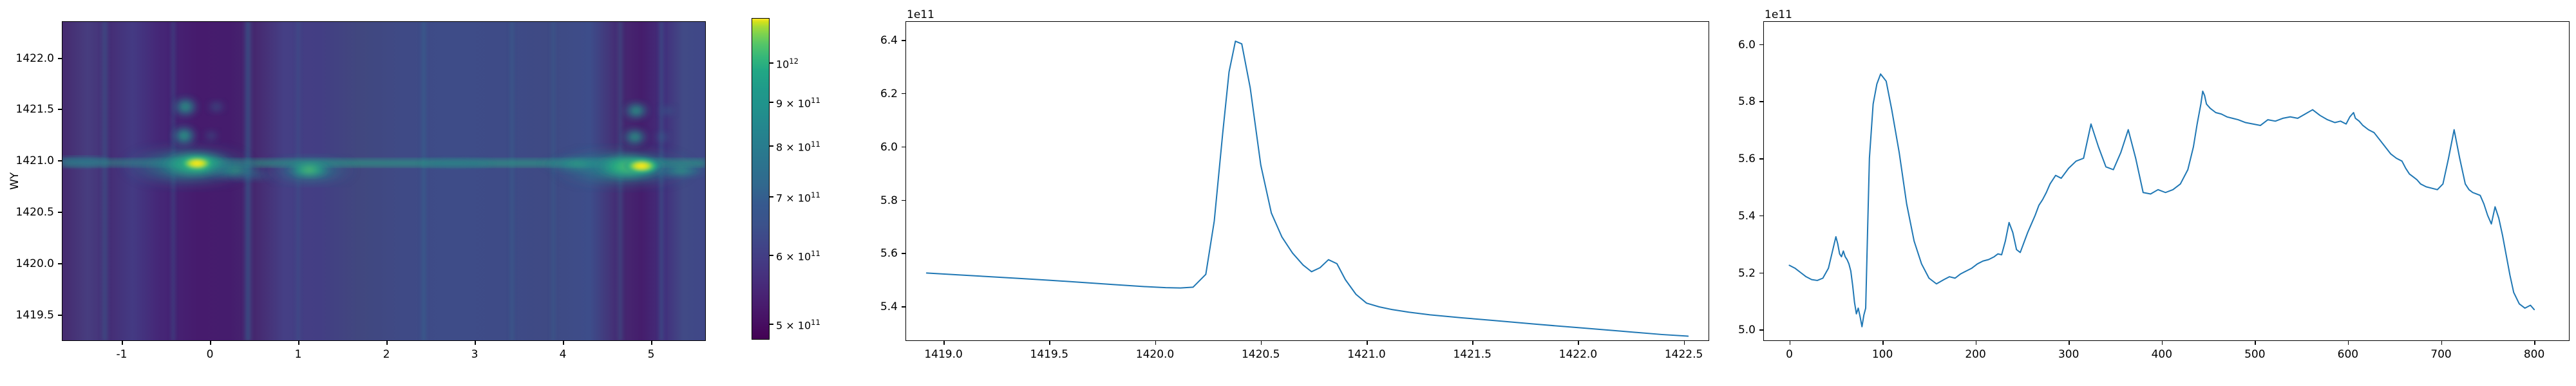 The width and height of the screenshot is (2576, 386). I want to click on ytick-label: 1419.5, so click(34, 315).